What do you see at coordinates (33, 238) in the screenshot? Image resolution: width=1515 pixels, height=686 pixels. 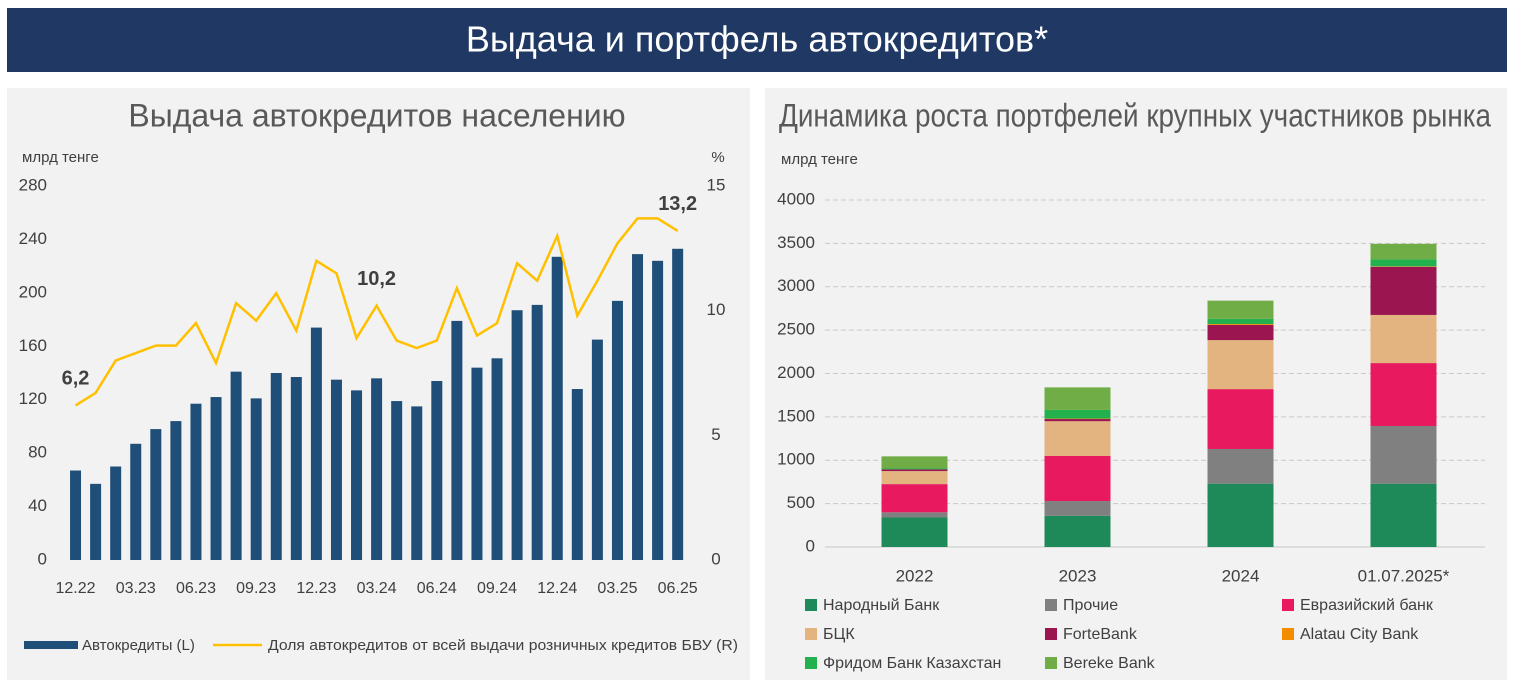 I see `y-tick-label: 240` at bounding box center [33, 238].